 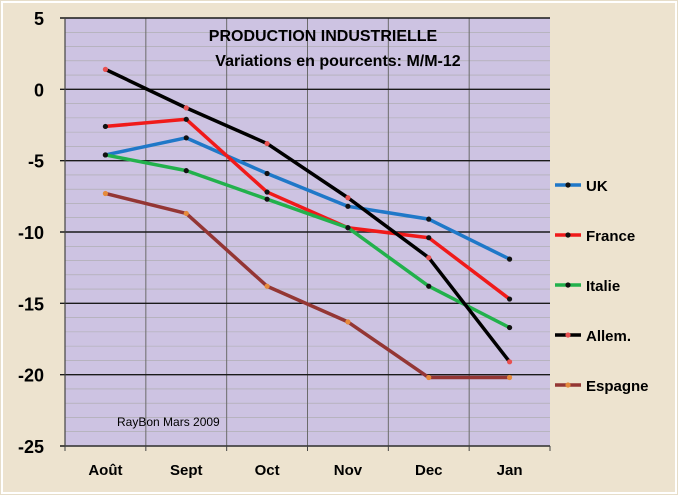 I want to click on x-tick-label: Sept, so click(x=186, y=470).